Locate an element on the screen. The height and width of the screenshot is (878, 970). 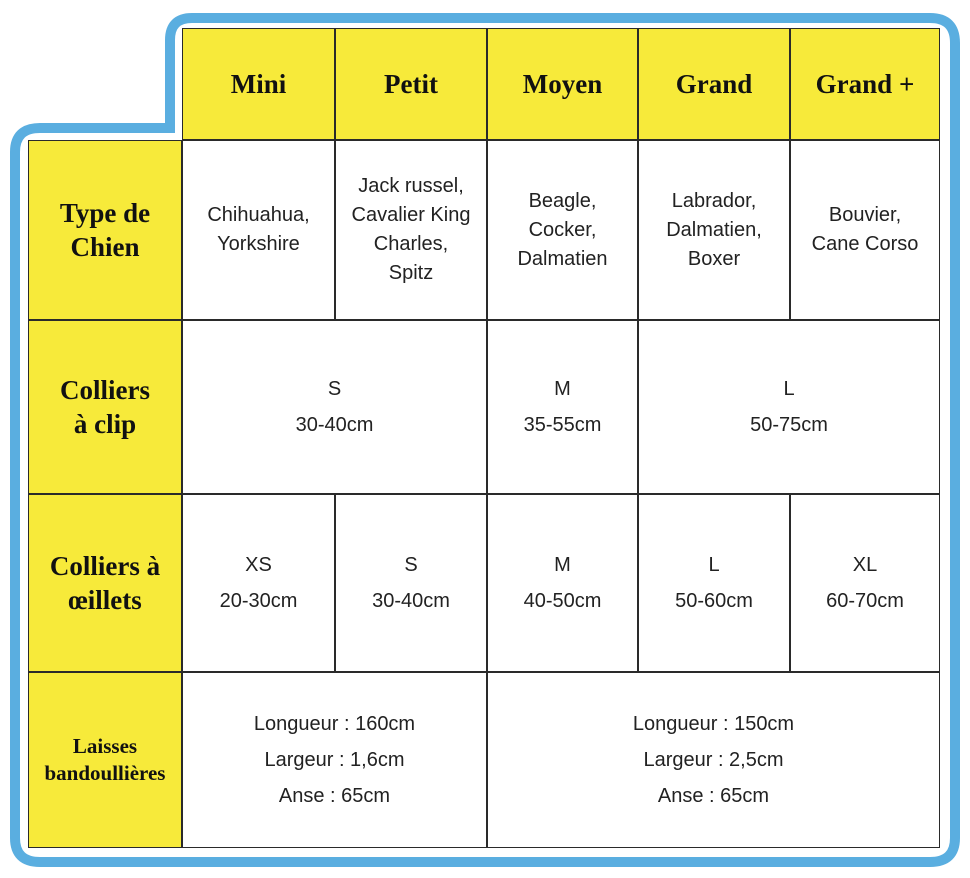
table-cell: Bouvier, Cane Corso is located at coordinates (865, 230).